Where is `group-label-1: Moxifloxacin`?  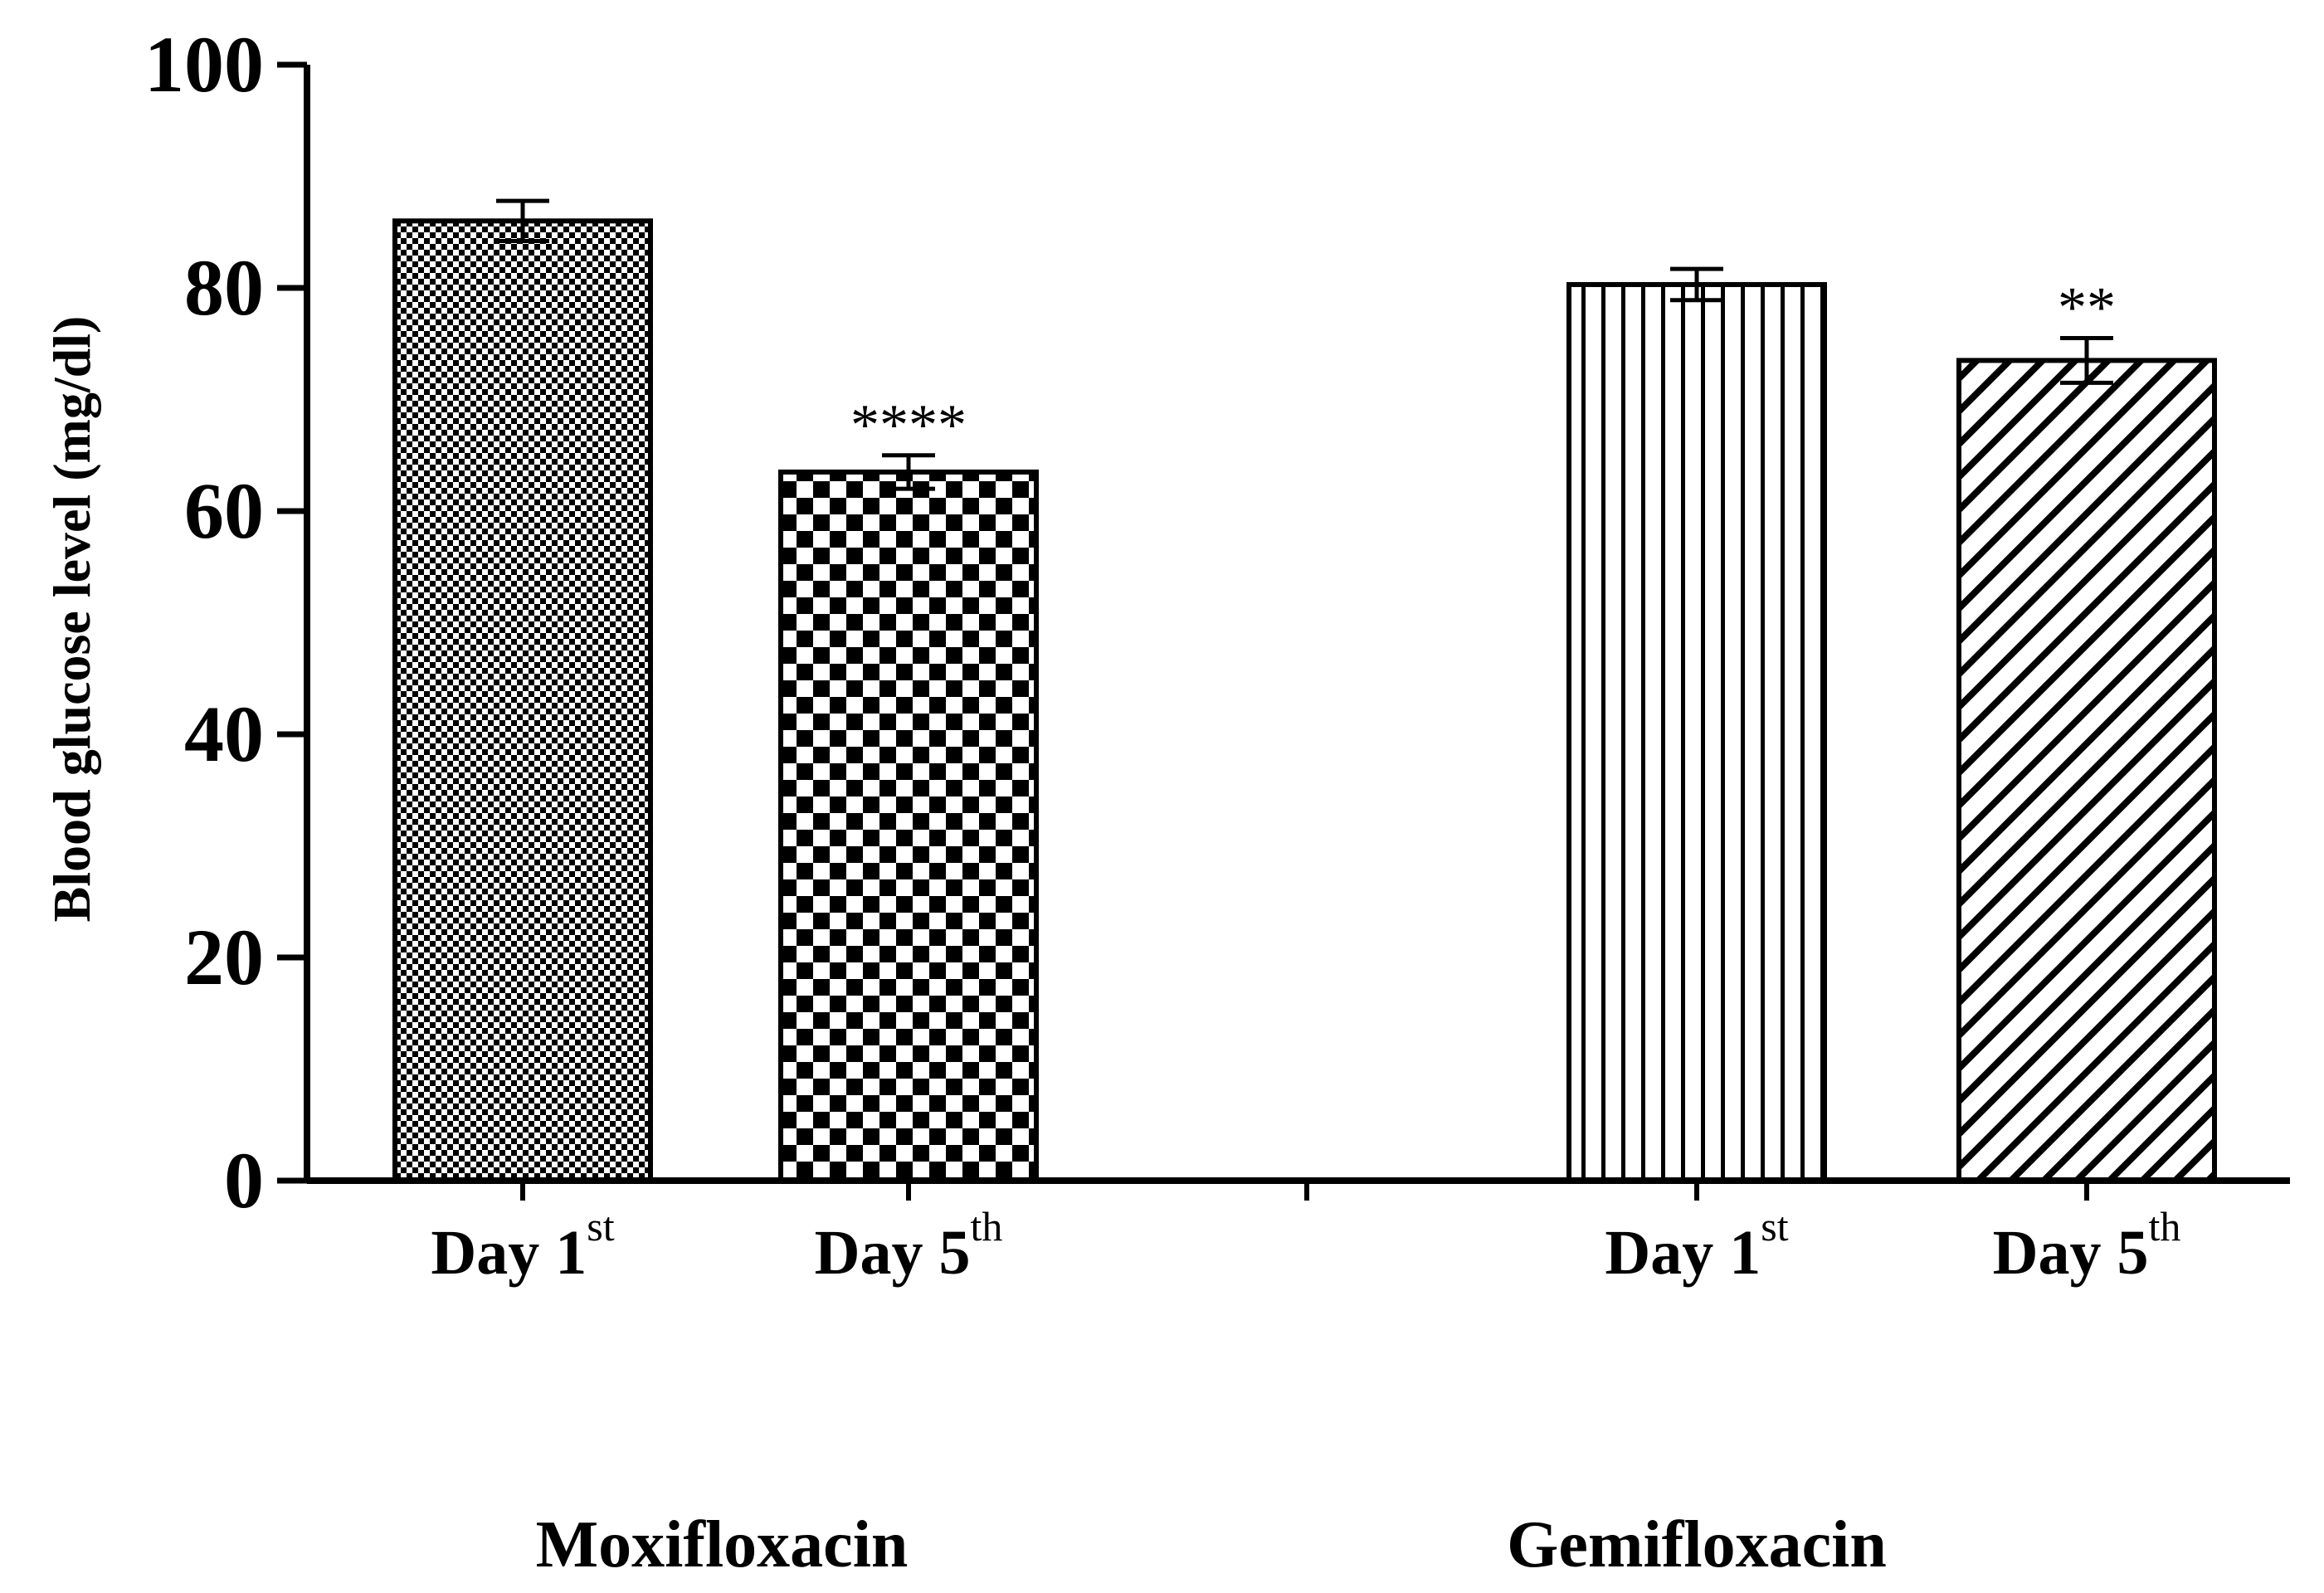
group-label-1: Moxifloxacin is located at coordinates (722, 1544).